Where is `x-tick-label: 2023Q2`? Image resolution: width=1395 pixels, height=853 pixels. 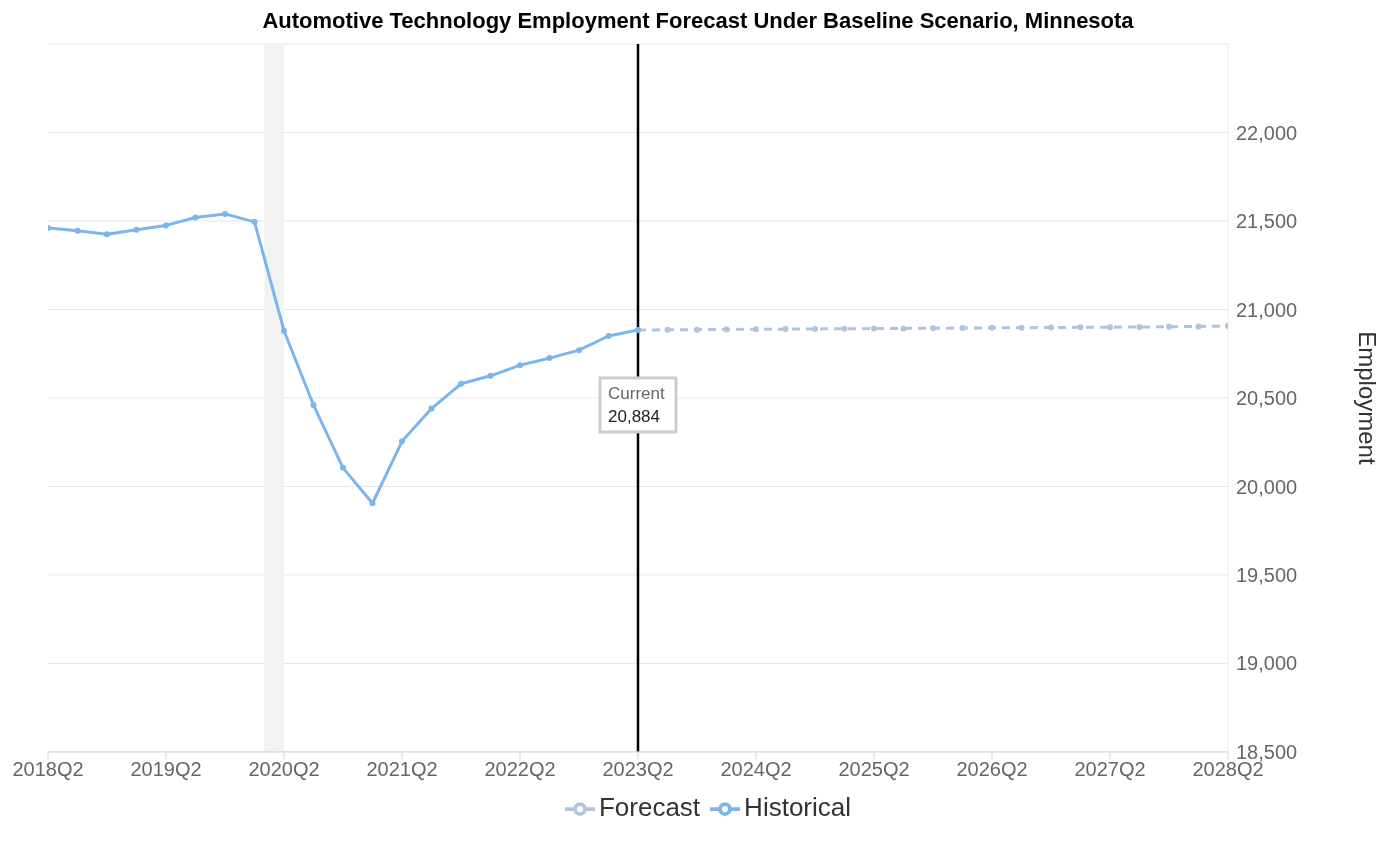 x-tick-label: 2023Q2 is located at coordinates (638, 769).